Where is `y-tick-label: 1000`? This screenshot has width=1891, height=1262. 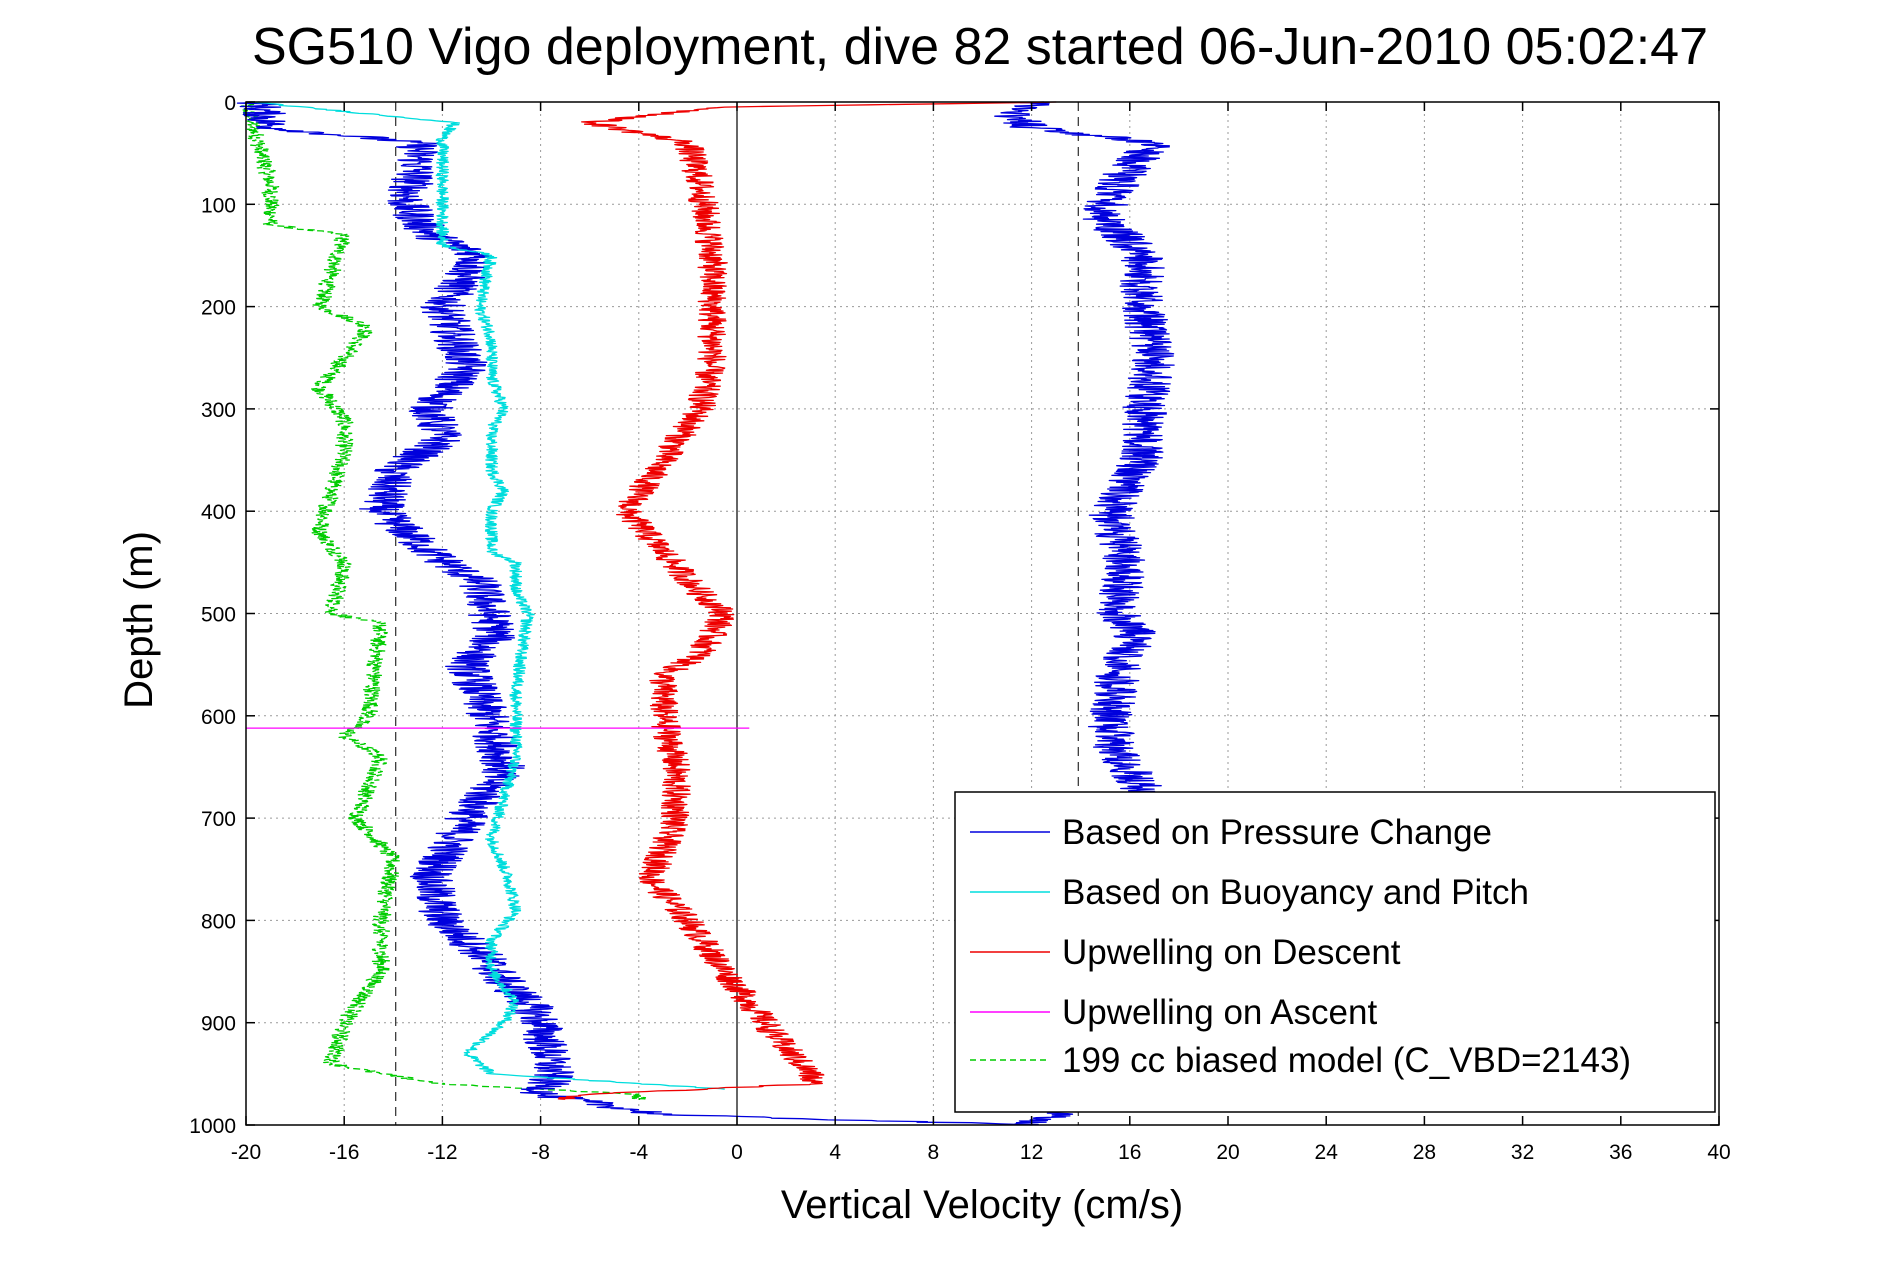 y-tick-label: 1000 is located at coordinates (212, 1126).